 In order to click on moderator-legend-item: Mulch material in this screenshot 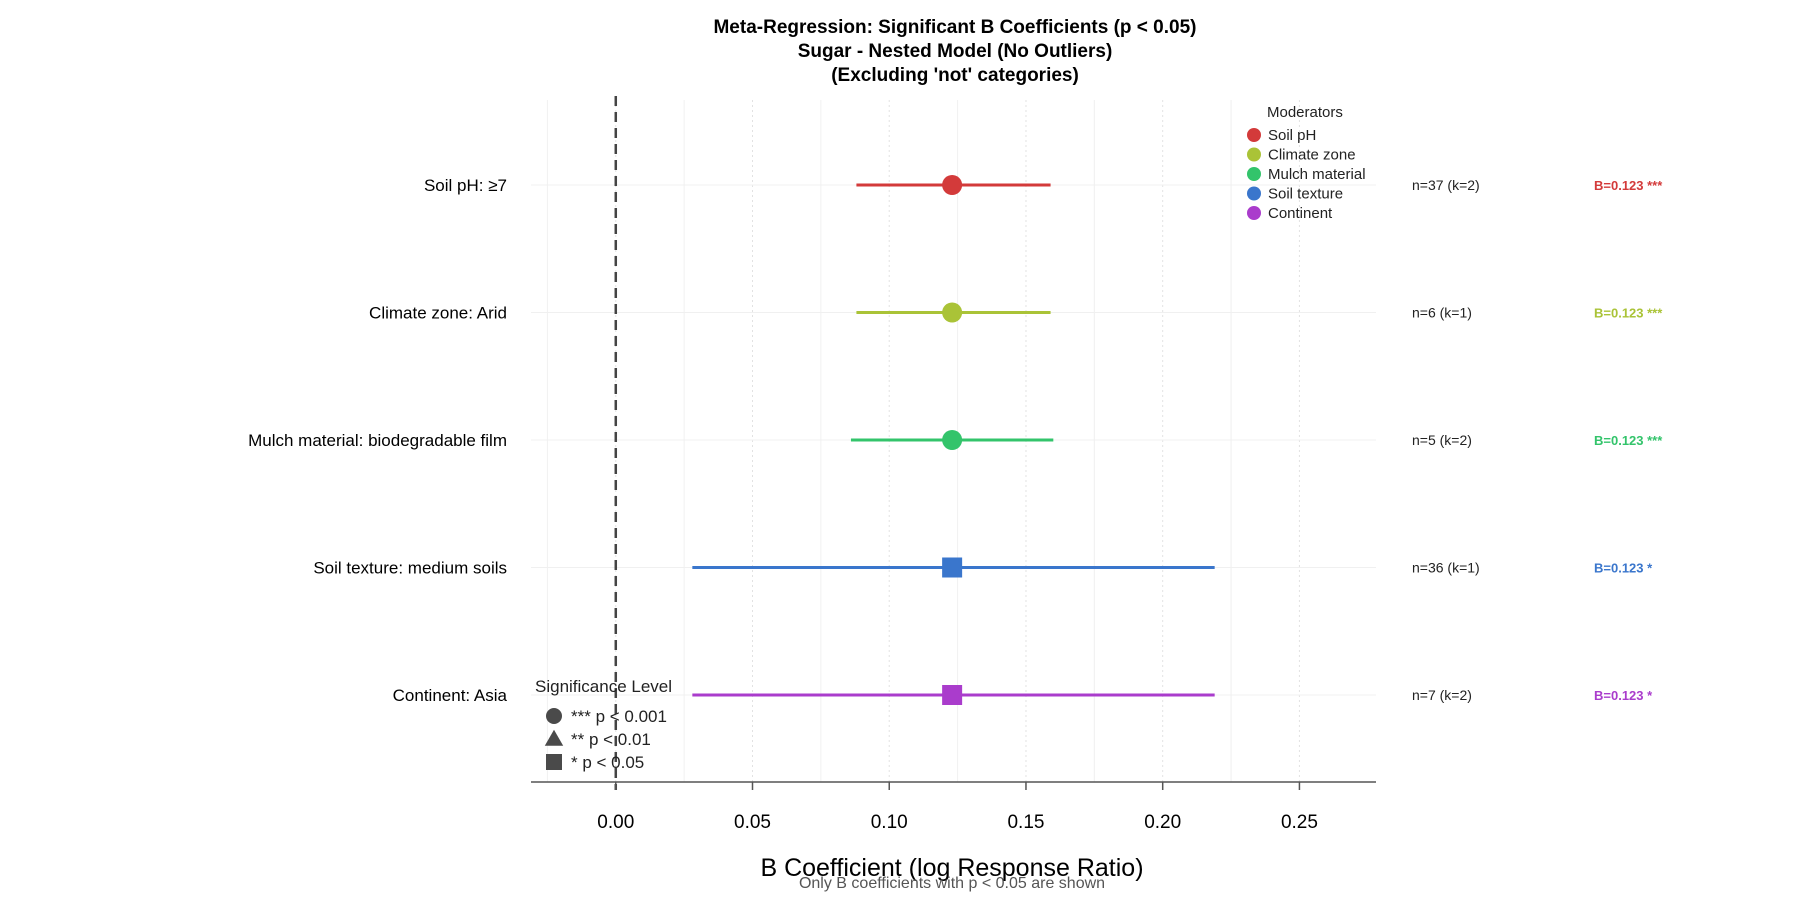, I will do `click(1306, 174)`.